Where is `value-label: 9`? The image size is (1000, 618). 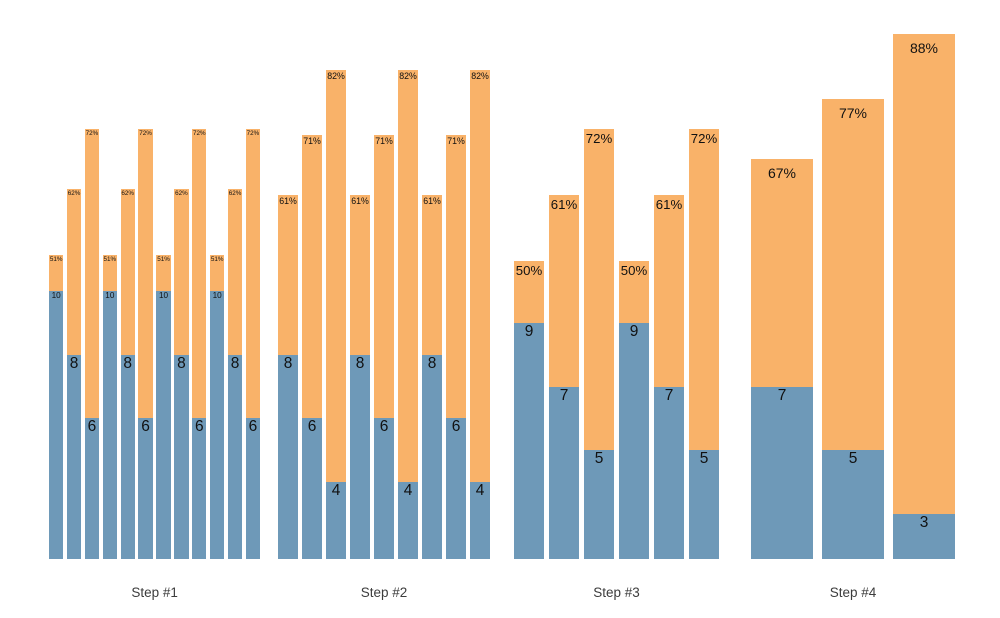 value-label: 9 is located at coordinates (529, 331).